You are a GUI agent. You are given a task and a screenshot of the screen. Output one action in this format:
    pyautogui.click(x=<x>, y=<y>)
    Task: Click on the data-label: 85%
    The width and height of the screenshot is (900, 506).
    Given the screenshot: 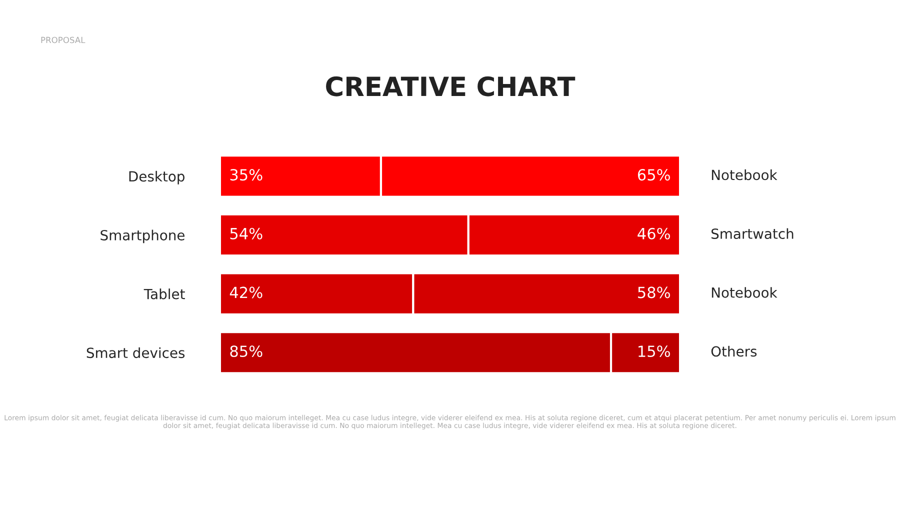 What is the action you would take?
    pyautogui.click(x=246, y=351)
    